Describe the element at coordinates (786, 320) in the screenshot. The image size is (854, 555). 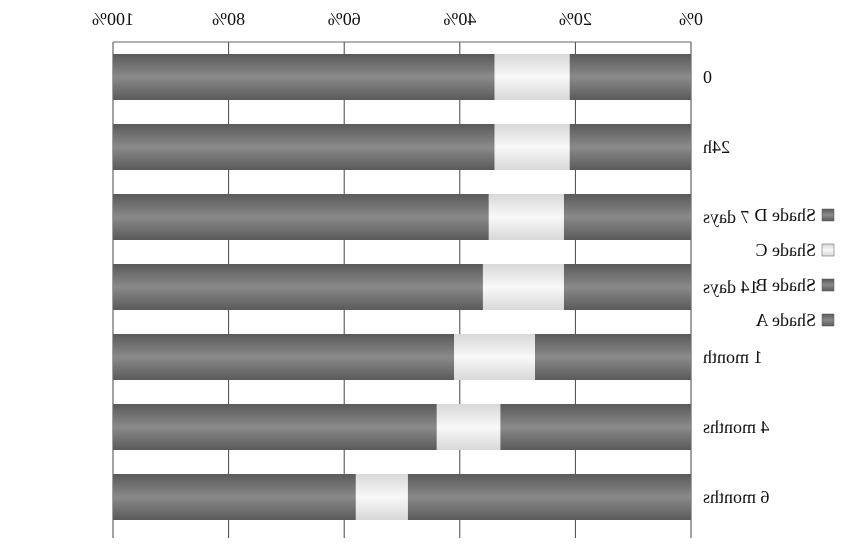
I see `legend-label: Shade A` at that location.